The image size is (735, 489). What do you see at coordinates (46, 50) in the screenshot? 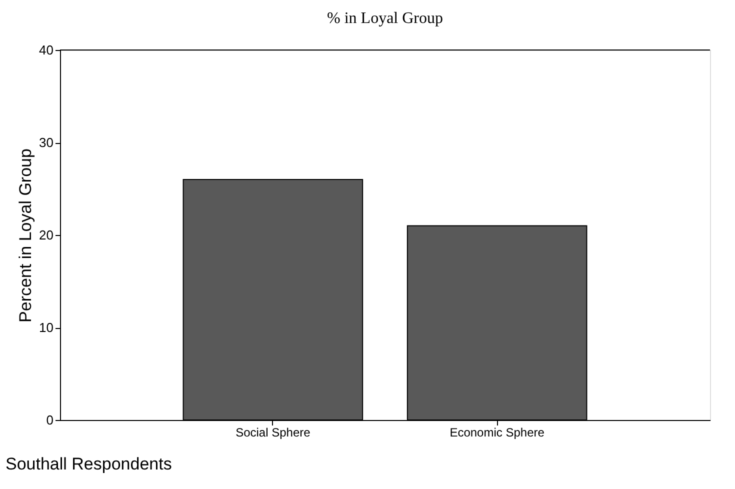
I see `y-tick-label: 40` at bounding box center [46, 50].